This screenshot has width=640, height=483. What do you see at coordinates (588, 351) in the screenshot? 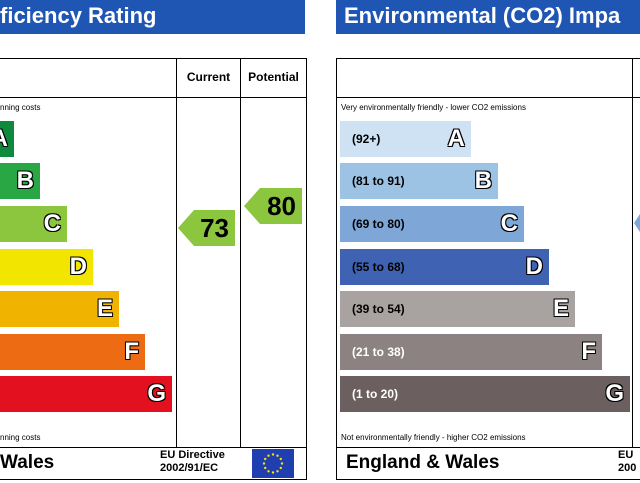
I see `right-band-letter: F` at bounding box center [588, 351].